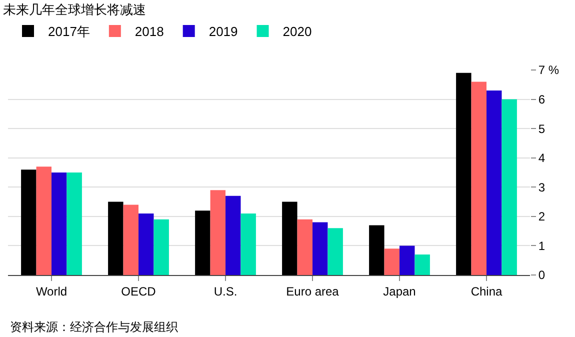  I want to click on chart-title: 未来几年全球增长将减速, so click(74, 10).